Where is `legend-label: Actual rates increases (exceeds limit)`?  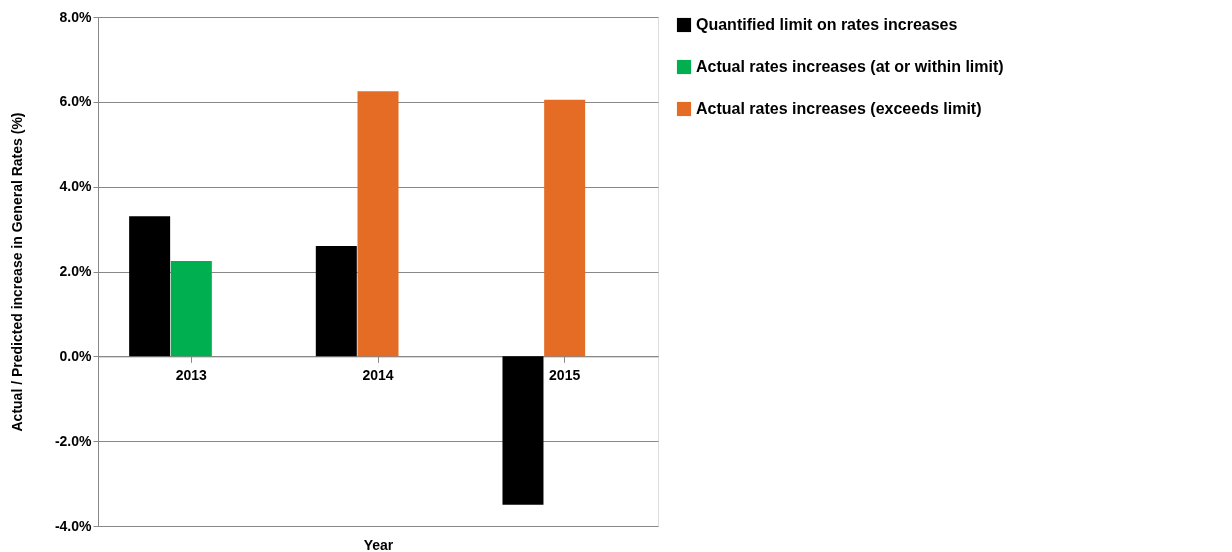 legend-label: Actual rates increases (exceeds limit) is located at coordinates (839, 108).